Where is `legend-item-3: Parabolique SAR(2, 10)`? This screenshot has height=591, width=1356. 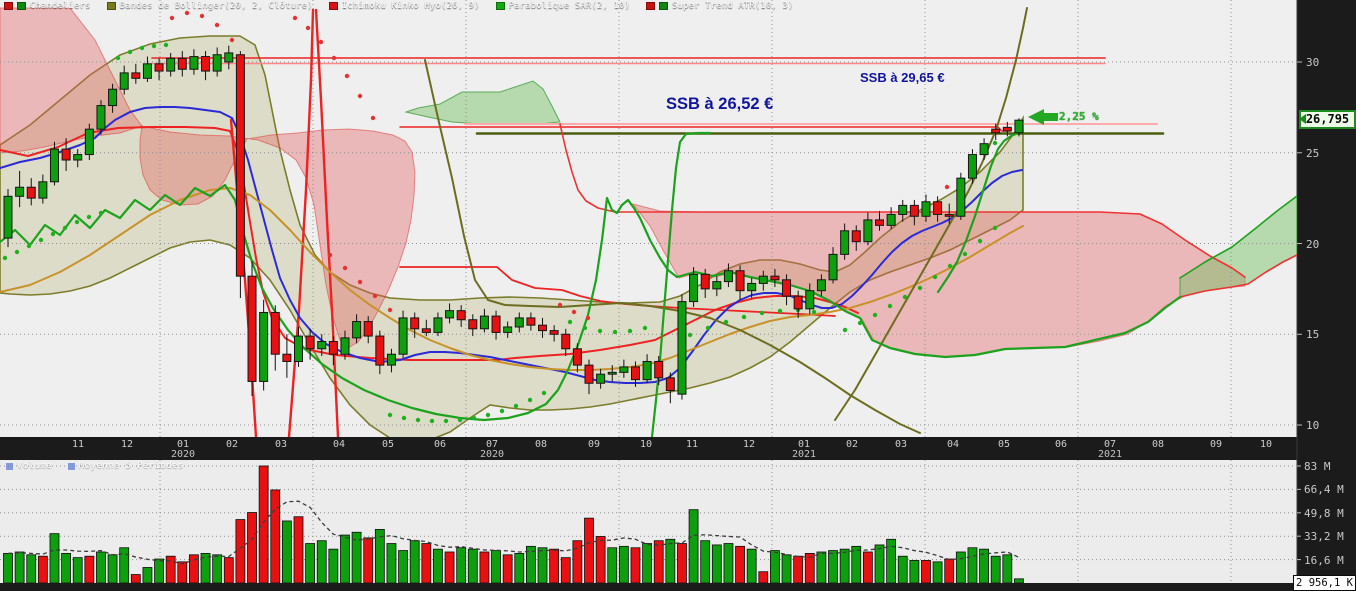 legend-item-3: Parabolique SAR(2, 10) is located at coordinates (562, 6).